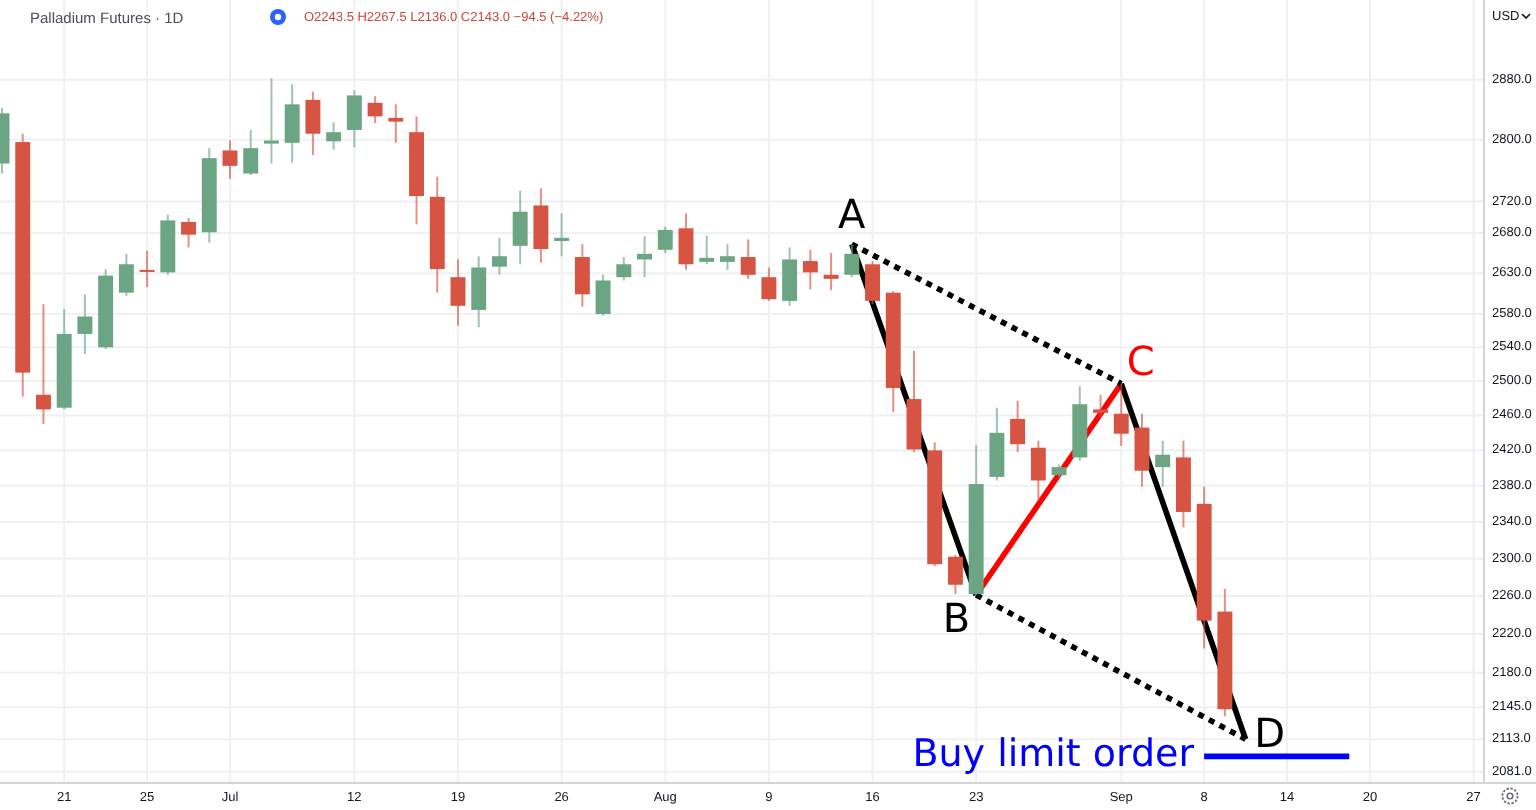 Image resolution: width=1536 pixels, height=810 pixels. What do you see at coordinates (852, 214) in the screenshot?
I see `annotation: A` at bounding box center [852, 214].